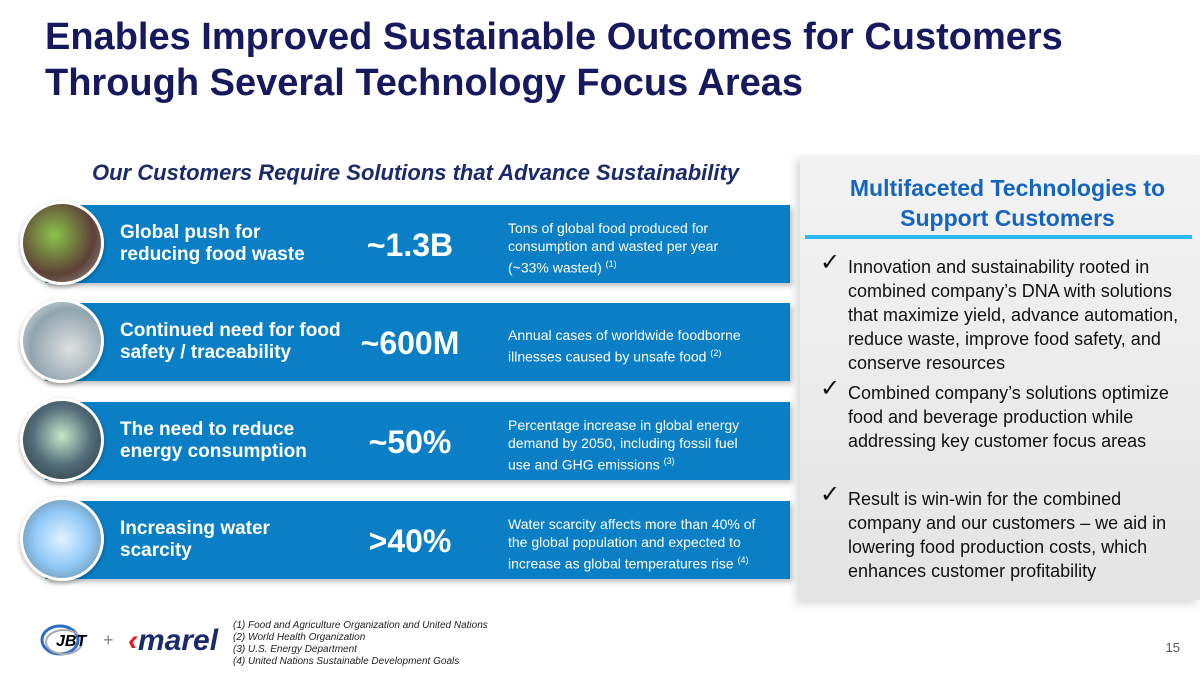 The image size is (1200, 675). I want to click on focus-area-heading: Global push for reducing food waste, so click(212, 243).